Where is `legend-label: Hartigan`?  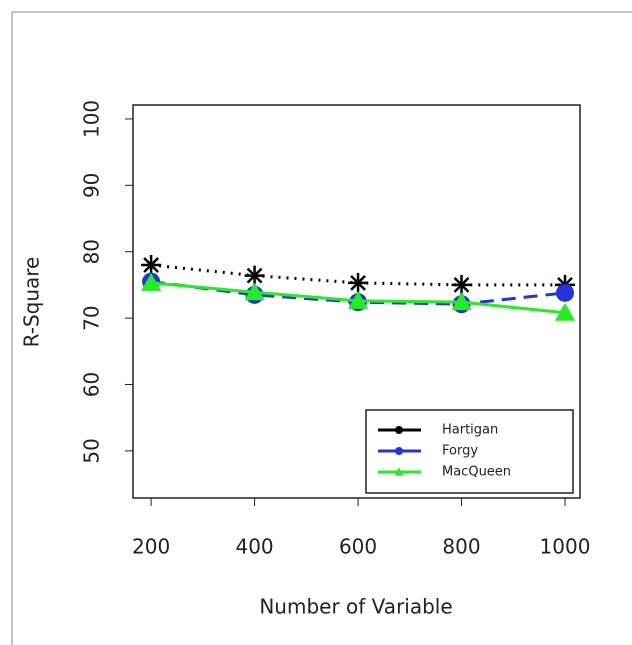 legend-label: Hartigan is located at coordinates (470, 430).